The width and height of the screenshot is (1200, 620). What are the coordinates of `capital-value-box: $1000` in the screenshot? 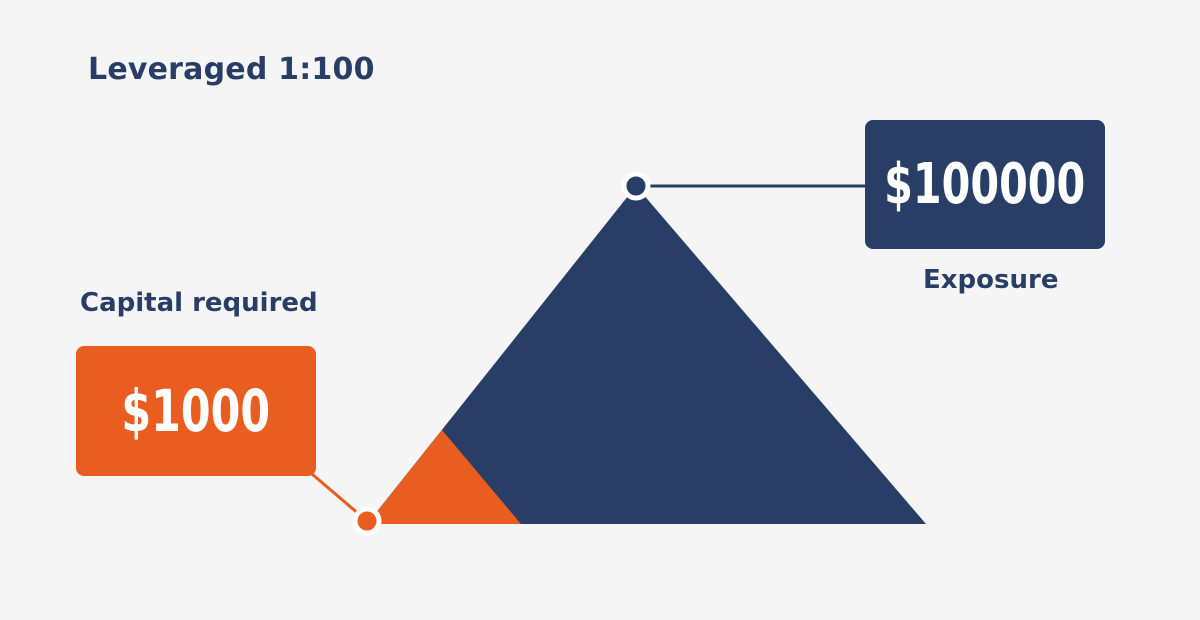 It's located at (196, 411).